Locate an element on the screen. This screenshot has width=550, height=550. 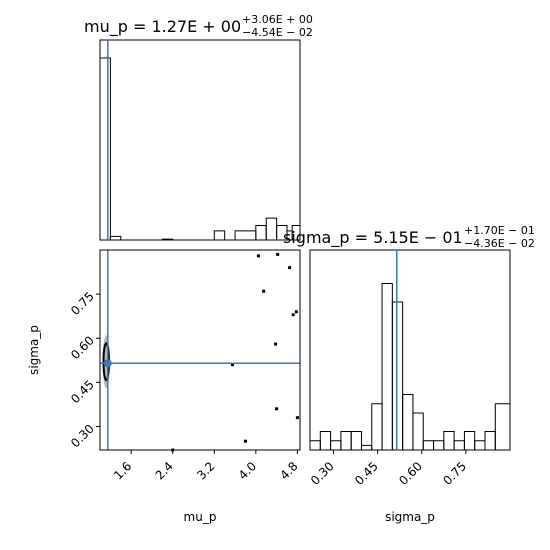
mu-p-title-sub: −4.54E − 02 is located at coordinates (277, 32).